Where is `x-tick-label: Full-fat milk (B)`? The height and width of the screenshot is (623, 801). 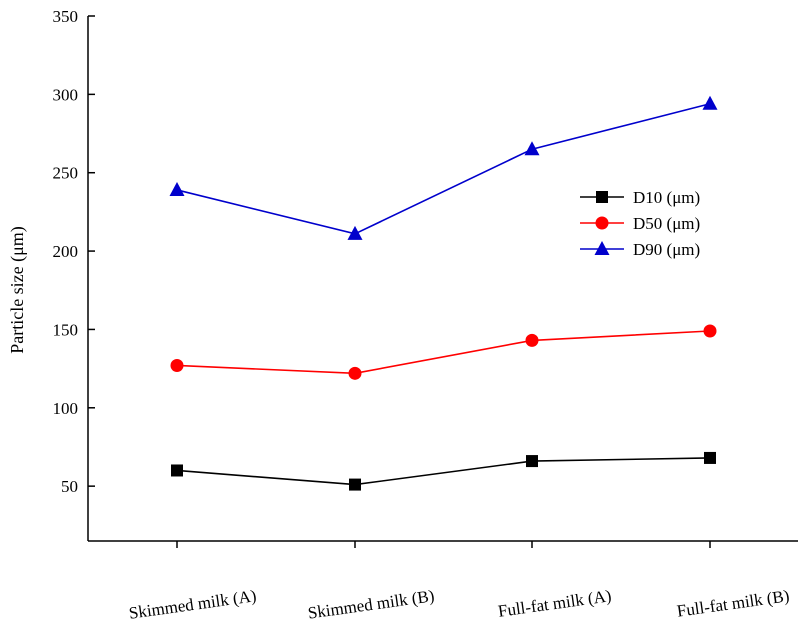
x-tick-label: Full-fat milk (B) is located at coordinates (733, 603).